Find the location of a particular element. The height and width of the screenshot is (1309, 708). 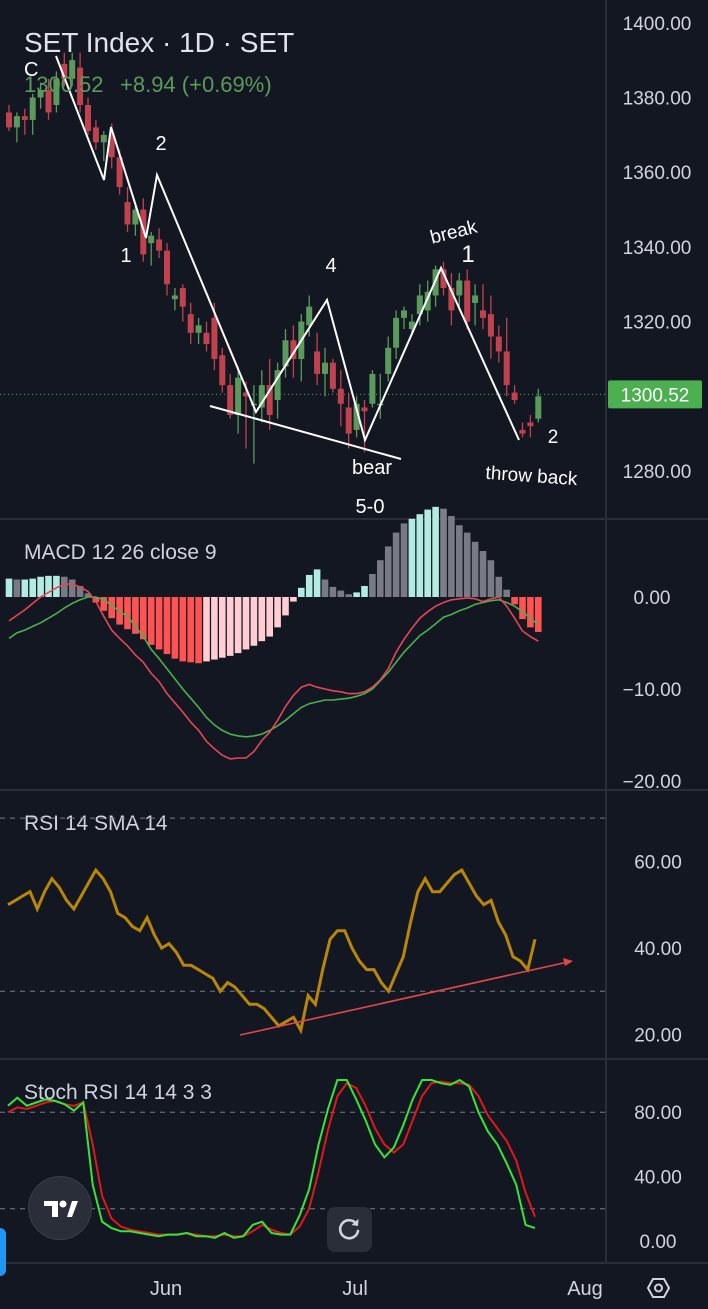

throw-back-wave-2-label: 2 is located at coordinates (553, 437).